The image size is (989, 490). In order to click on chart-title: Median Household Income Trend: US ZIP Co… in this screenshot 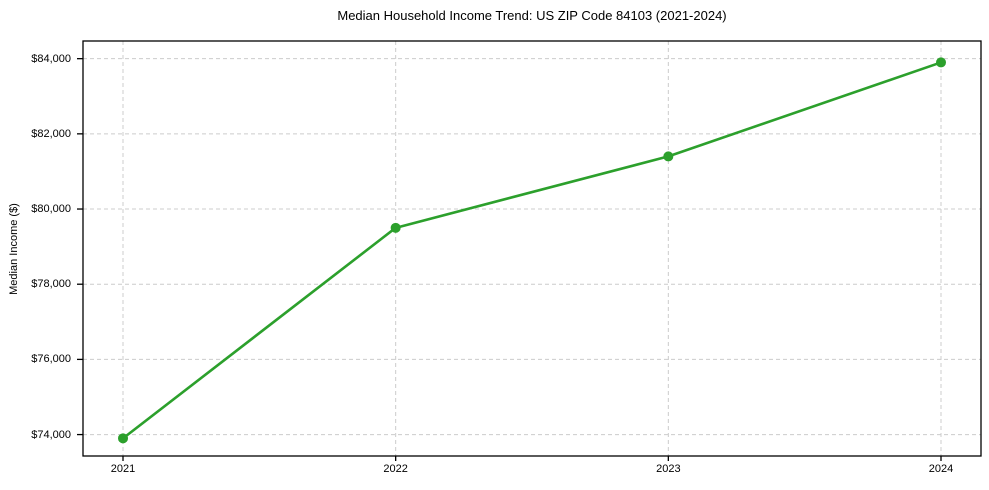, I will do `click(532, 15)`.